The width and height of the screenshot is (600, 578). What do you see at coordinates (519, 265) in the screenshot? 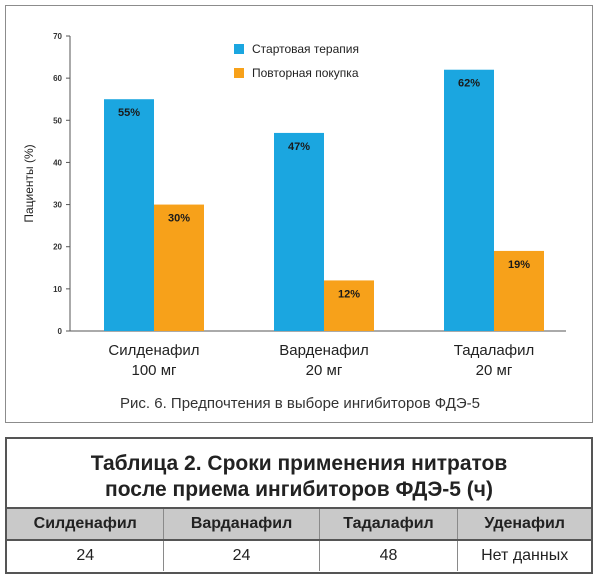
I see `bar-data-label: 19%` at bounding box center [519, 265].